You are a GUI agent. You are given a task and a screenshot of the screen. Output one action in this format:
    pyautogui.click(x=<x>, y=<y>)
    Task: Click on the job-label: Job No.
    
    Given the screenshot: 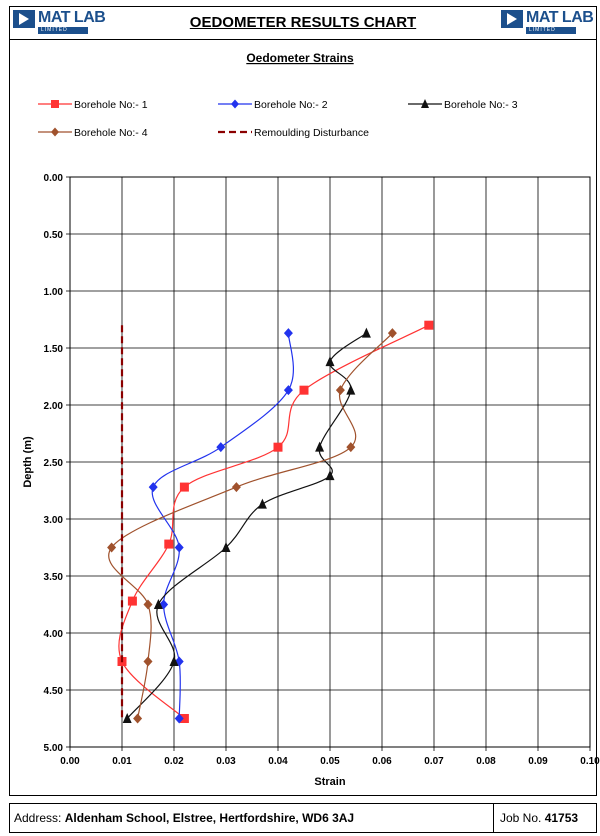 What is the action you would take?
    pyautogui.click(x=521, y=818)
    